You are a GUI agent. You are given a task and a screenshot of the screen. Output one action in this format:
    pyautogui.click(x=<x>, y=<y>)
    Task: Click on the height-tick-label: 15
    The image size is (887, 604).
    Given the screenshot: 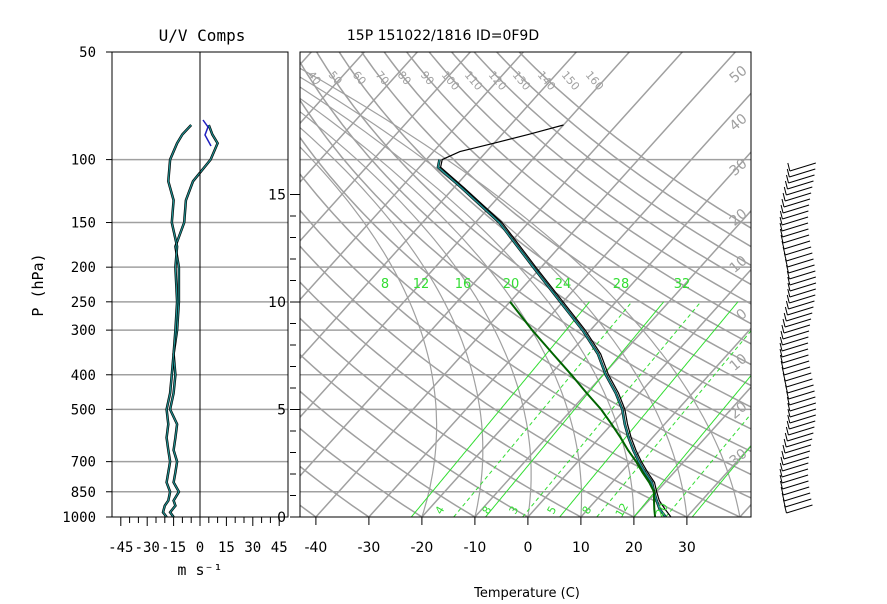 What is the action you would take?
    pyautogui.click(x=277, y=196)
    